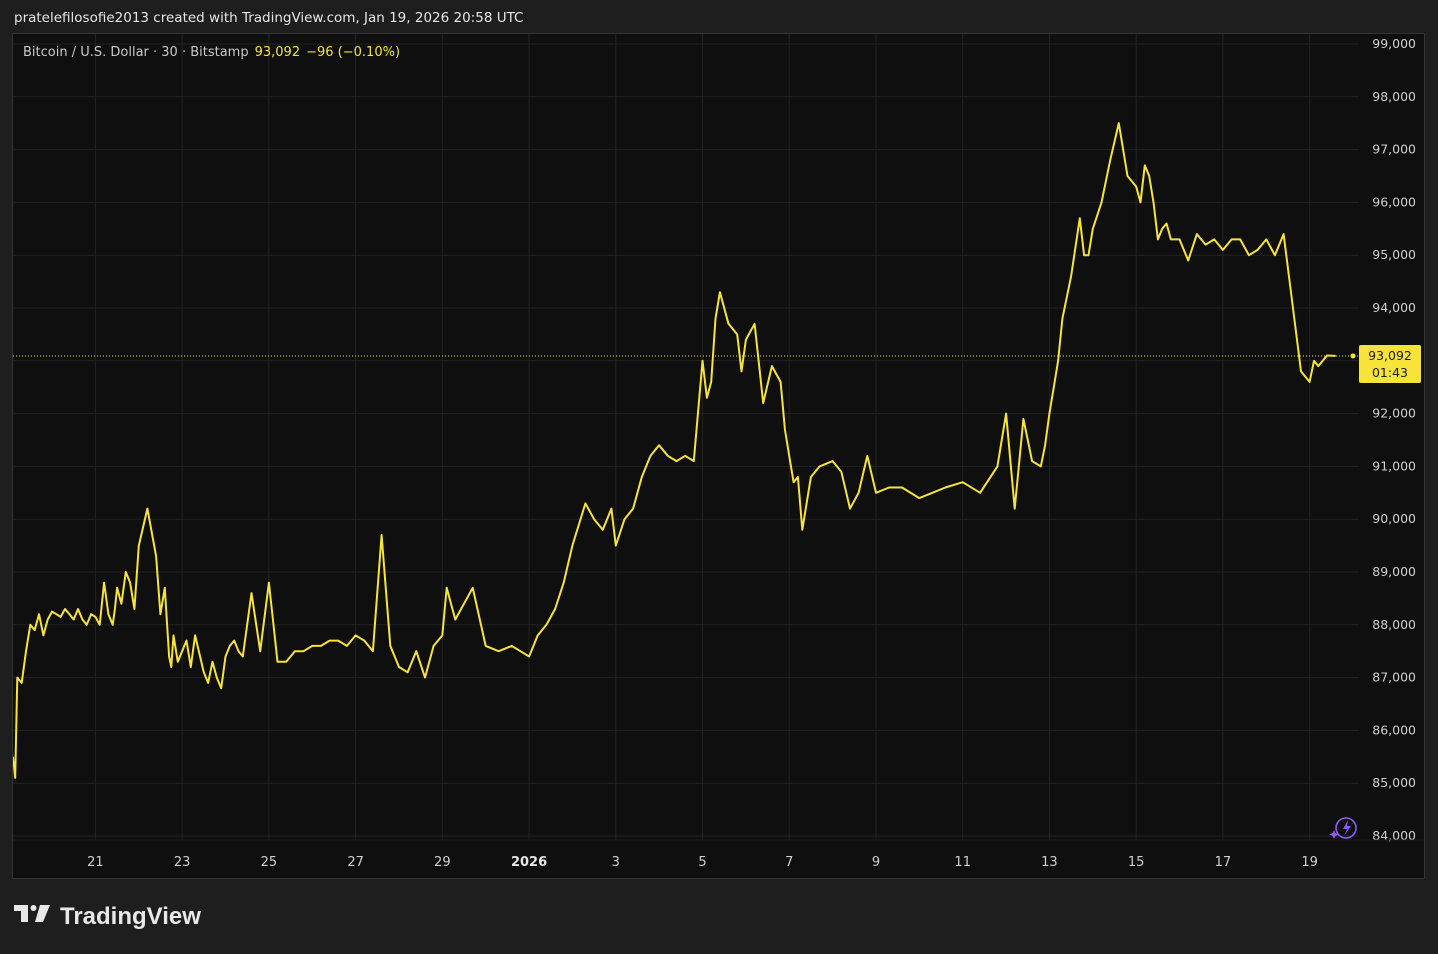 The width and height of the screenshot is (1438, 954). What do you see at coordinates (1394, 149) in the screenshot?
I see `y-tick-label: 97,000` at bounding box center [1394, 149].